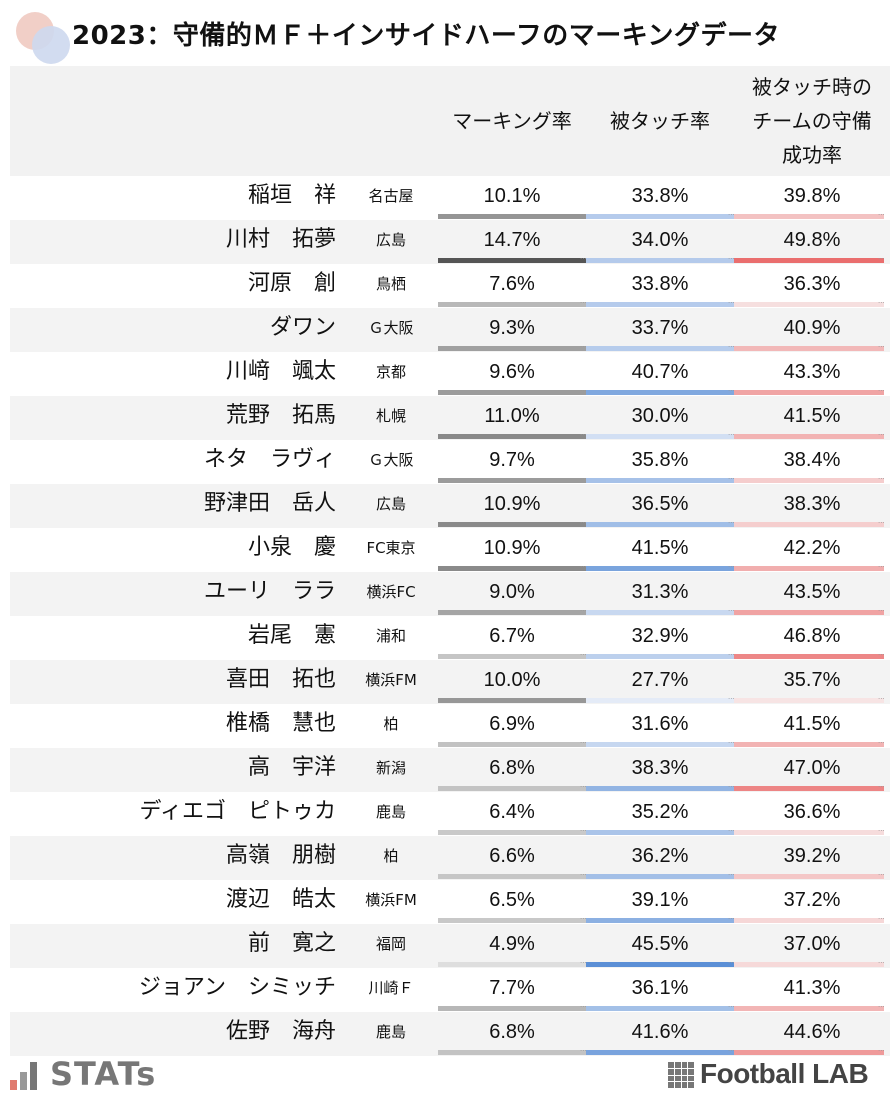 The height and width of the screenshot is (1106, 896). Describe the element at coordinates (269, 459) in the screenshot. I see `player-name: ネタ ラヴィ` at that location.